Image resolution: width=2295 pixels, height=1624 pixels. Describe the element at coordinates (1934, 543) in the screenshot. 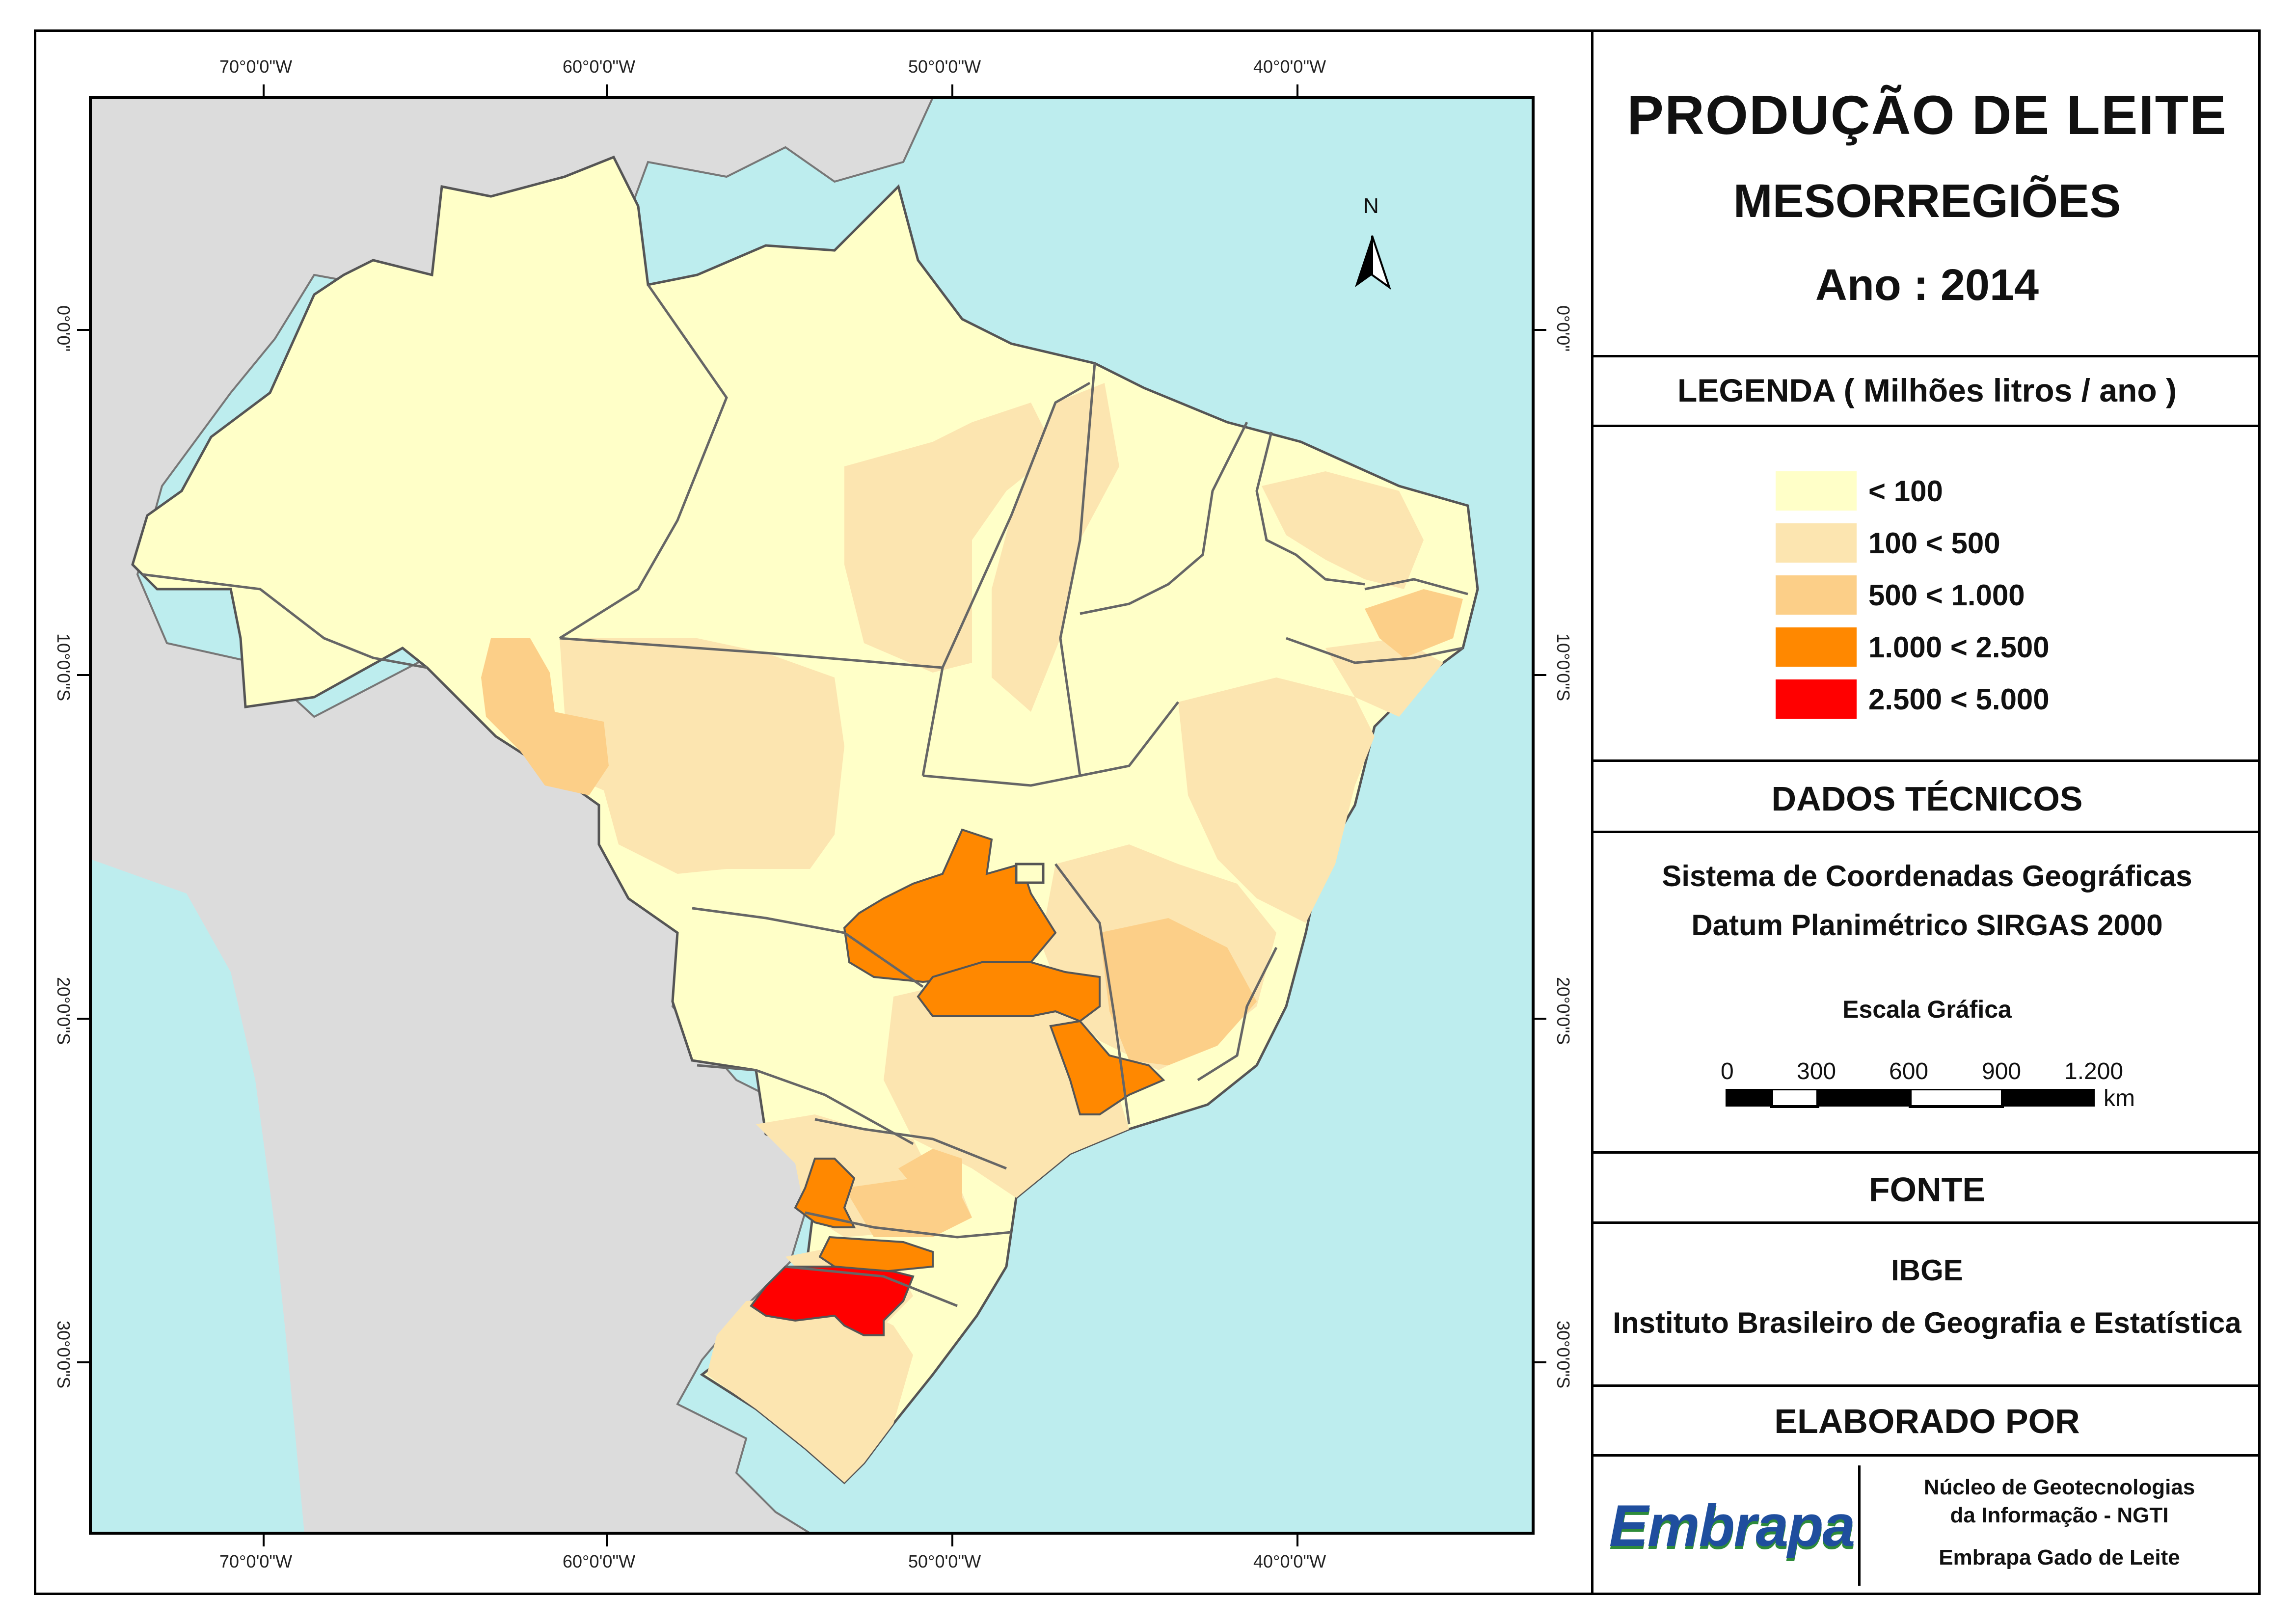

I see `legend-label-2: 100 < 500` at that location.